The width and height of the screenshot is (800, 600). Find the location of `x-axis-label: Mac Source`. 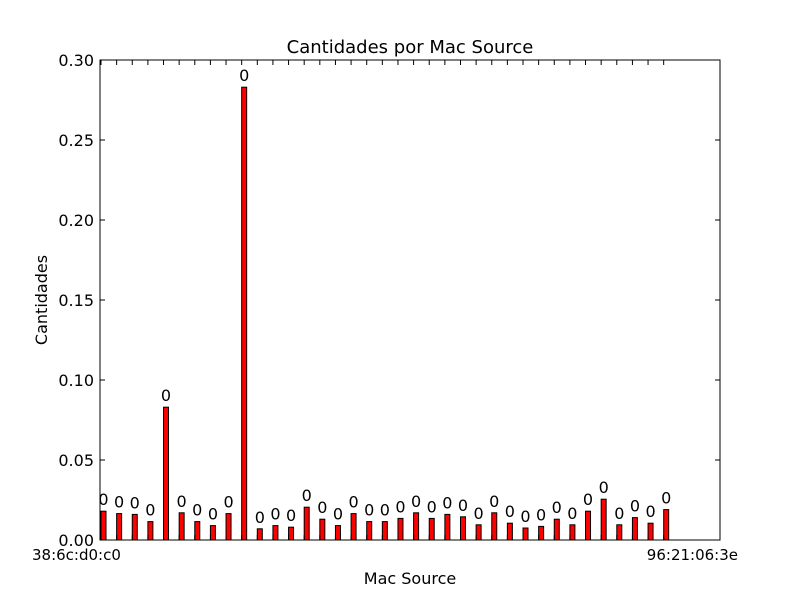

x-axis-label: Mac Source is located at coordinates (410, 578).